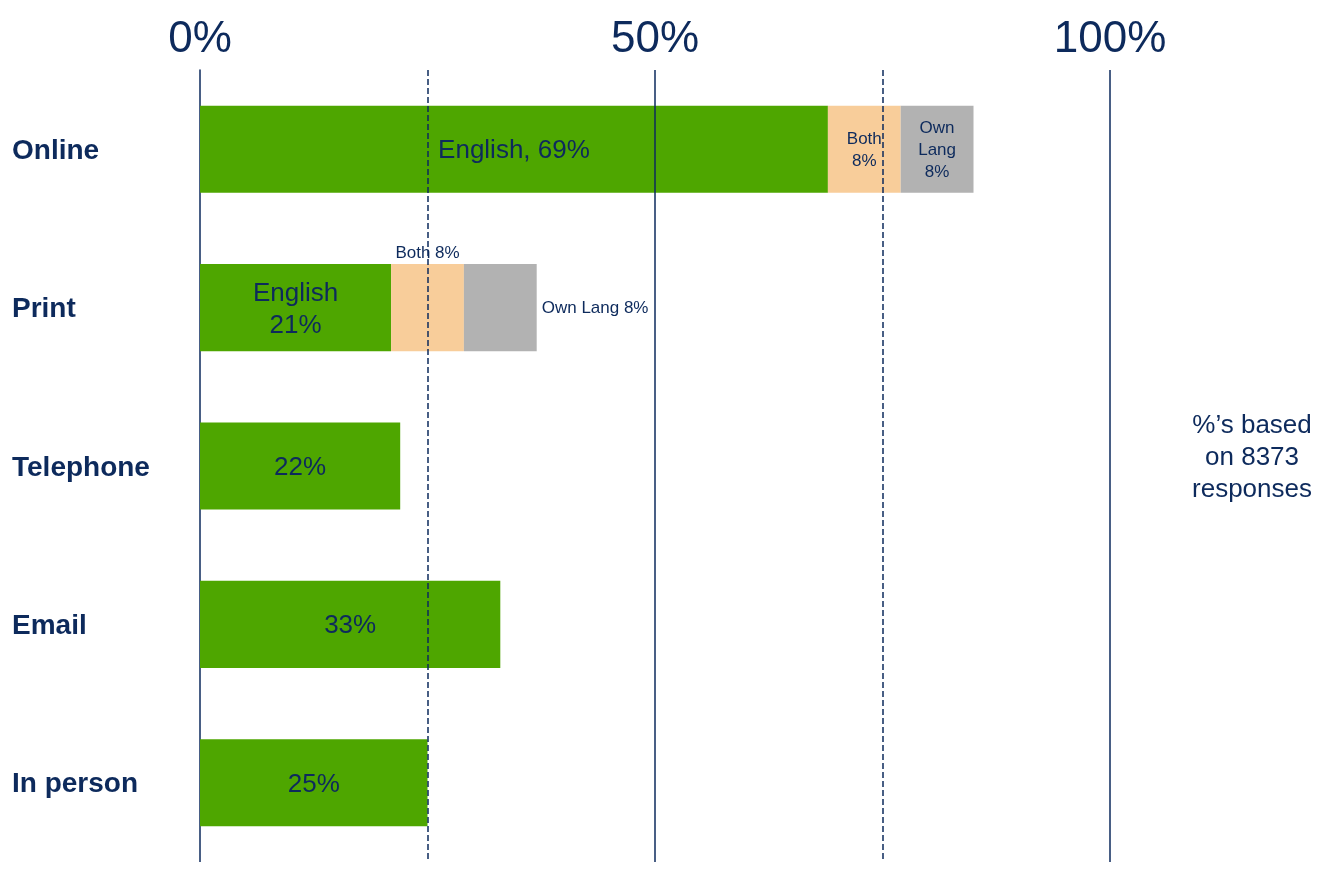  Describe the element at coordinates (81, 466) in the screenshot. I see `y-tick-label: Telephone` at that location.